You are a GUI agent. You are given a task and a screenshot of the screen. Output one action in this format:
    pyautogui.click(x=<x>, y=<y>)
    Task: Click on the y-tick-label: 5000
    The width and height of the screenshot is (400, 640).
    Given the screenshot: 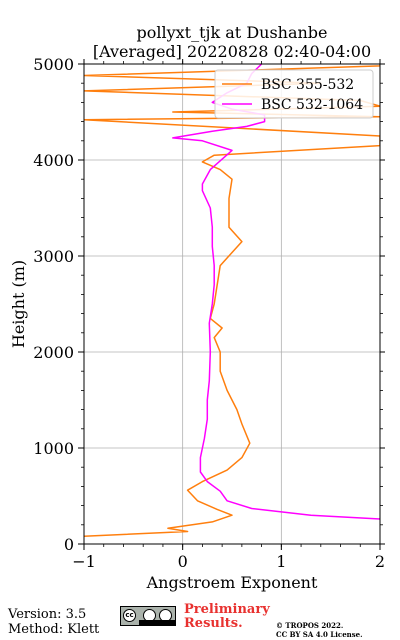 What is the action you would take?
    pyautogui.click(x=53, y=64)
    